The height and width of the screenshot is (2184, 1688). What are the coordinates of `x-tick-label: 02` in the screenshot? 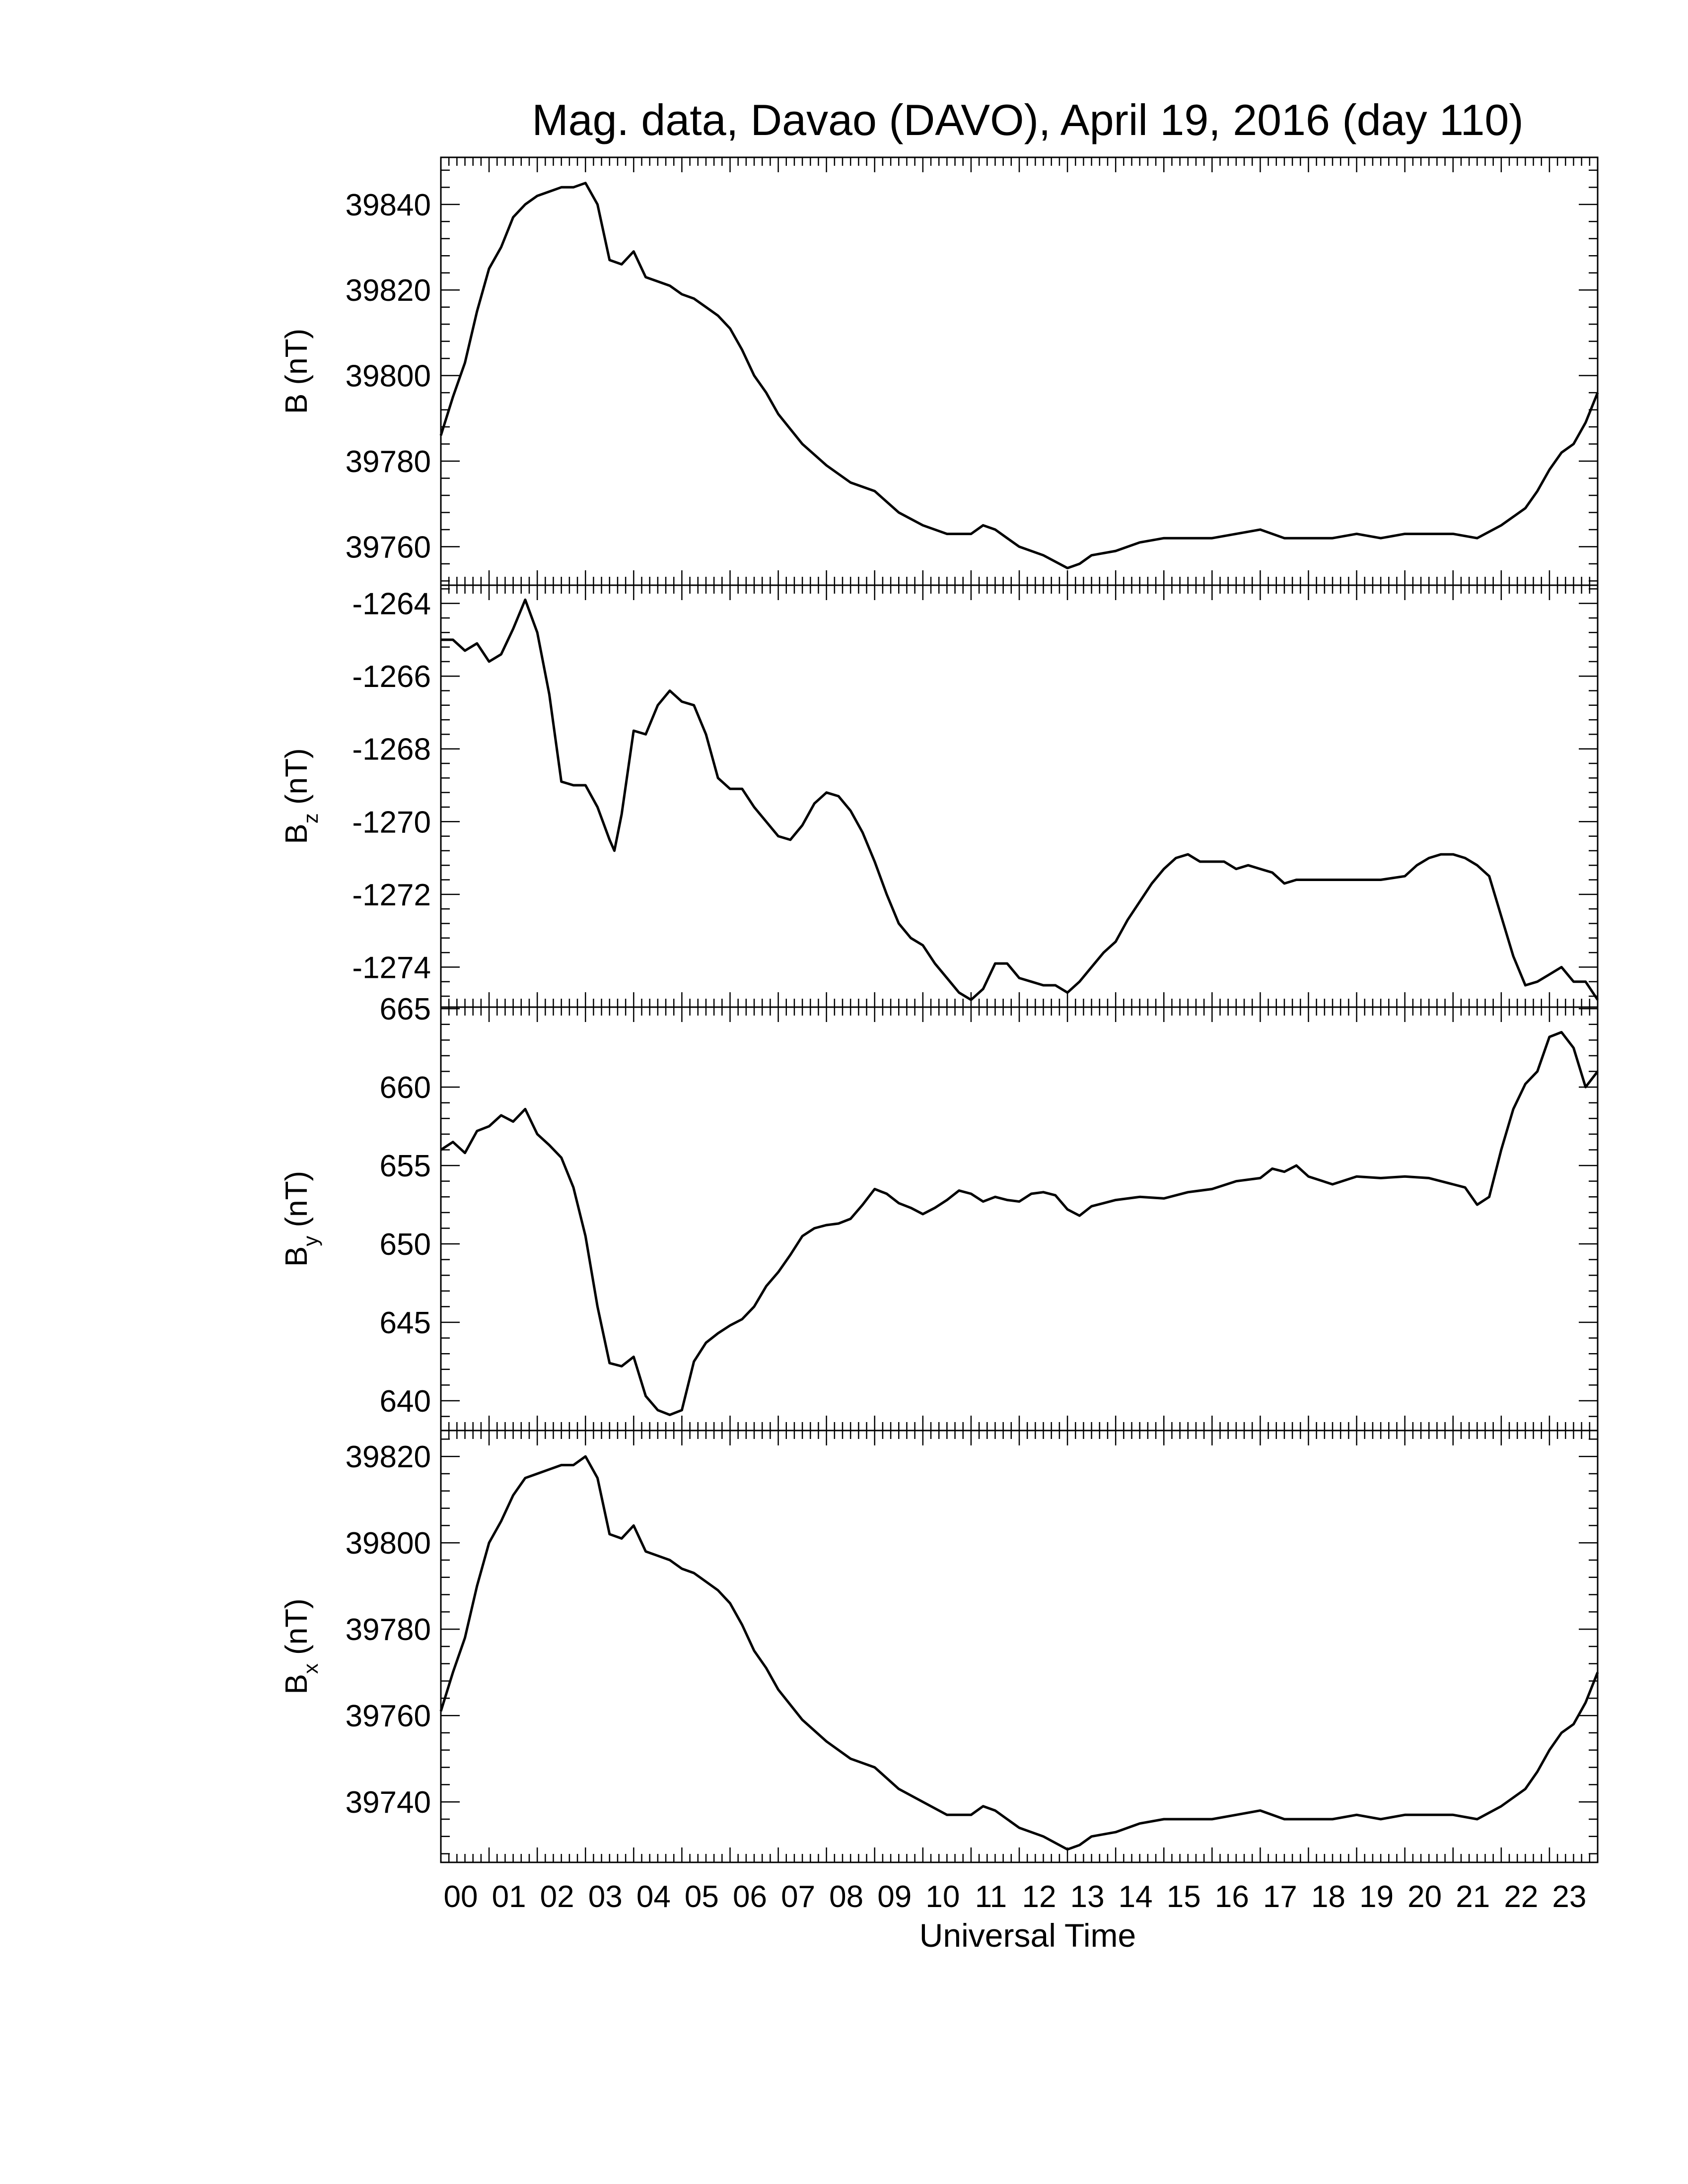 It's located at (557, 1897).